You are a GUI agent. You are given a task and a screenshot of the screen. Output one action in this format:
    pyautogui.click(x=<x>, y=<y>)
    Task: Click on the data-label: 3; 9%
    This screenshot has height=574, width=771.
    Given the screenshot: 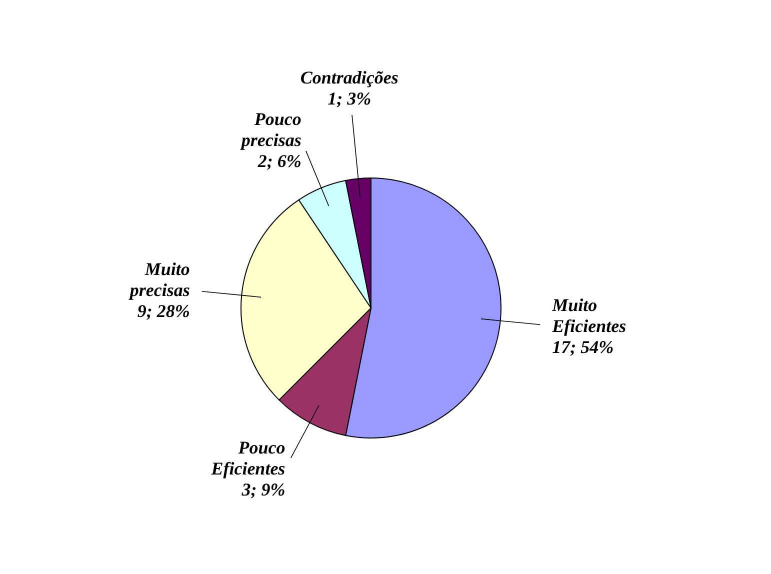 What is the action you would take?
    pyautogui.click(x=263, y=490)
    